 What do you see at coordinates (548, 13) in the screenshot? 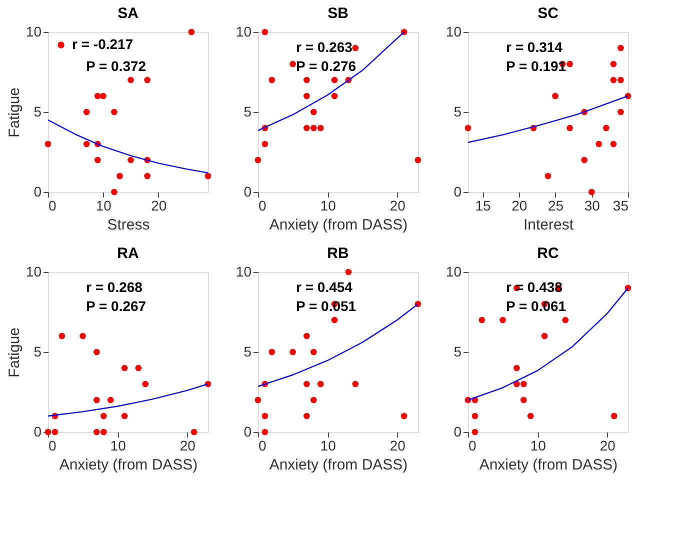
I see `chart-title: SC` at bounding box center [548, 13].